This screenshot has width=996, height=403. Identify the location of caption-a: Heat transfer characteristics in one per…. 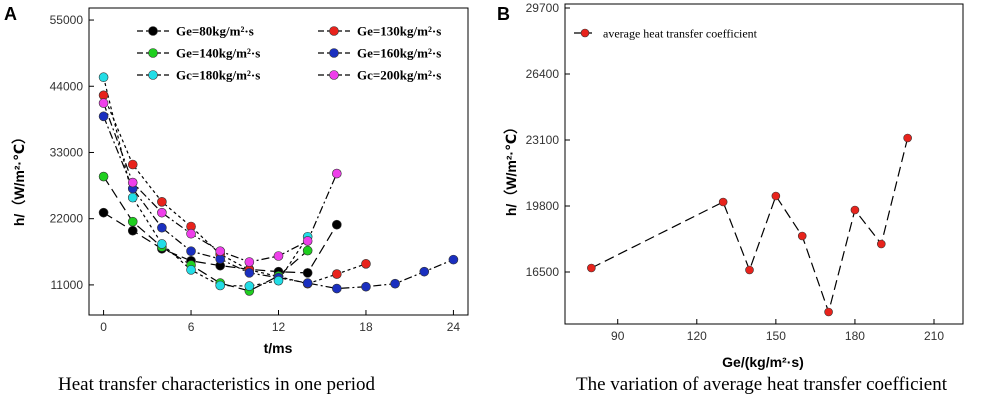
(217, 384).